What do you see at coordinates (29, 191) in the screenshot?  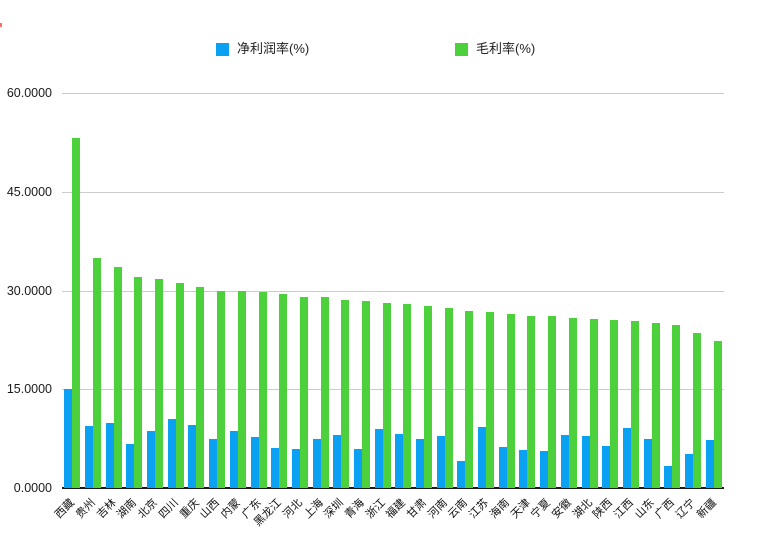 I see `y-axis-tick-label: 45.0000` at bounding box center [29, 191].